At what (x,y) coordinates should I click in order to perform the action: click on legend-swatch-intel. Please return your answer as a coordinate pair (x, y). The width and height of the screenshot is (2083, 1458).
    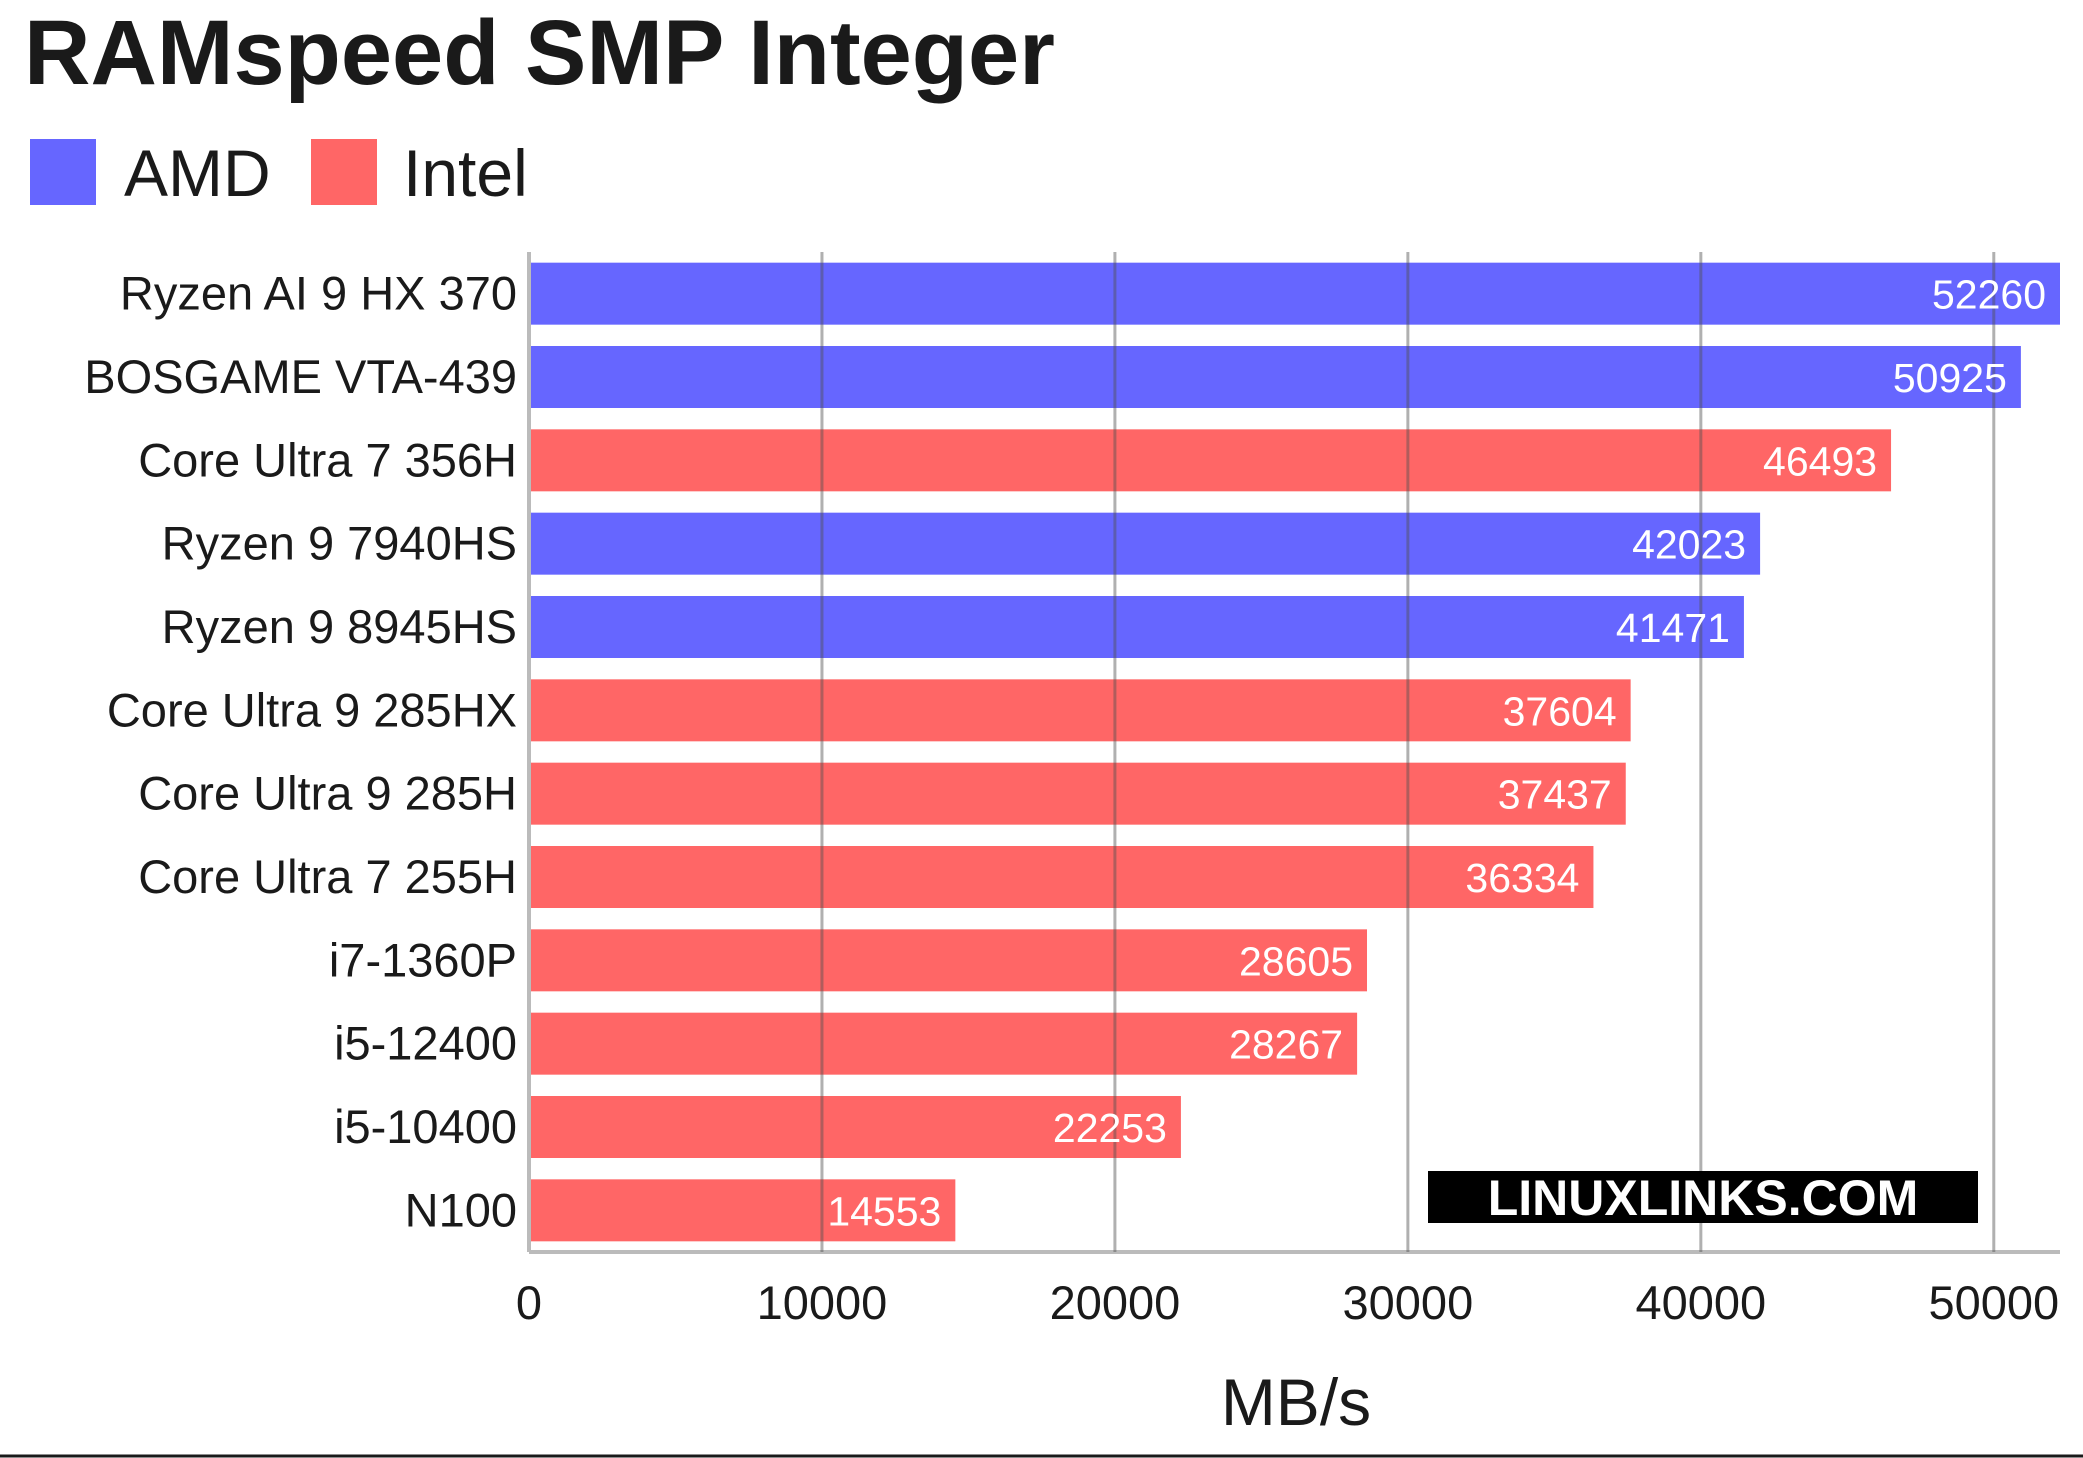
    Looking at the image, I should click on (344, 172).